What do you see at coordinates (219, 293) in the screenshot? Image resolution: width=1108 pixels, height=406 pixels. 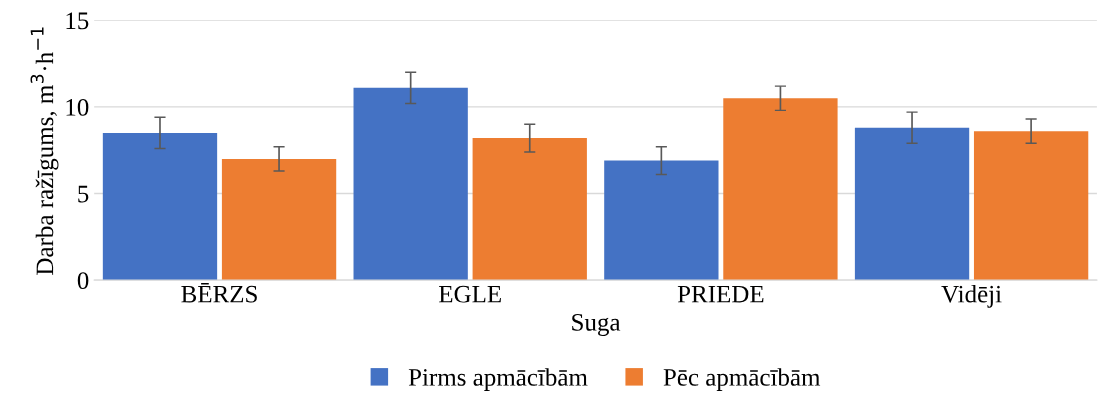 I see `x-tick-label: BĒRZS` at bounding box center [219, 293].